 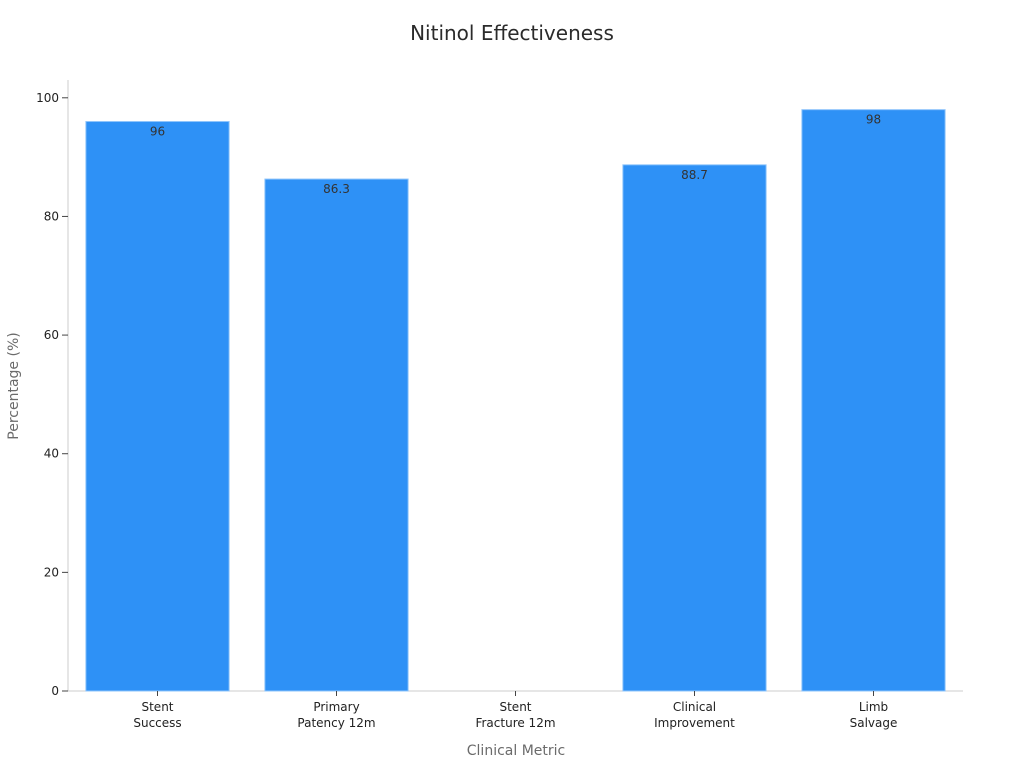 I want to click on y-tick-label: 20, so click(x=51, y=572).